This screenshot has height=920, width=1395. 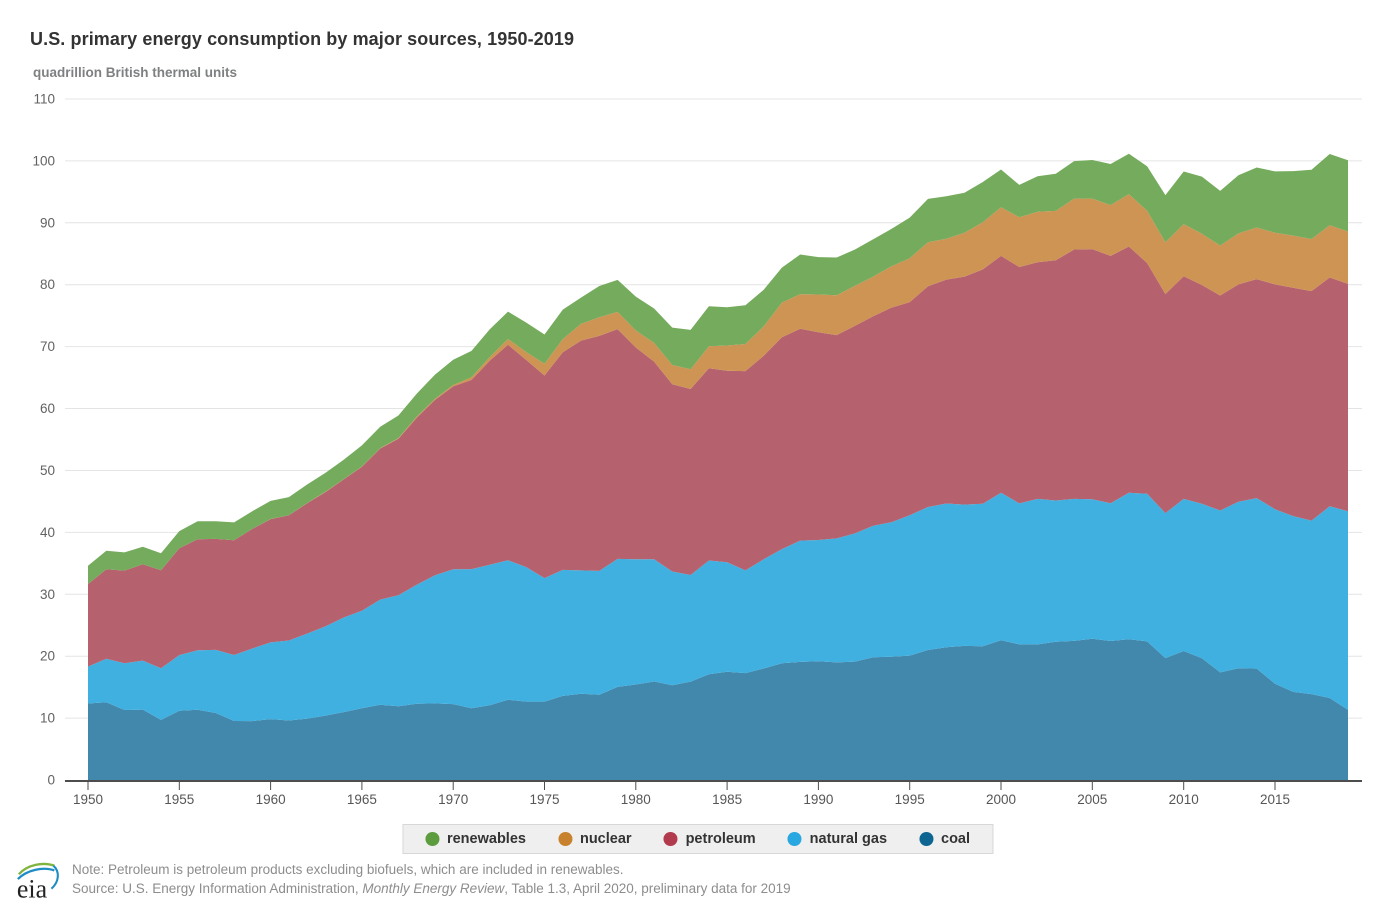 I want to click on y-tick-label-40: 40, so click(x=47, y=532).